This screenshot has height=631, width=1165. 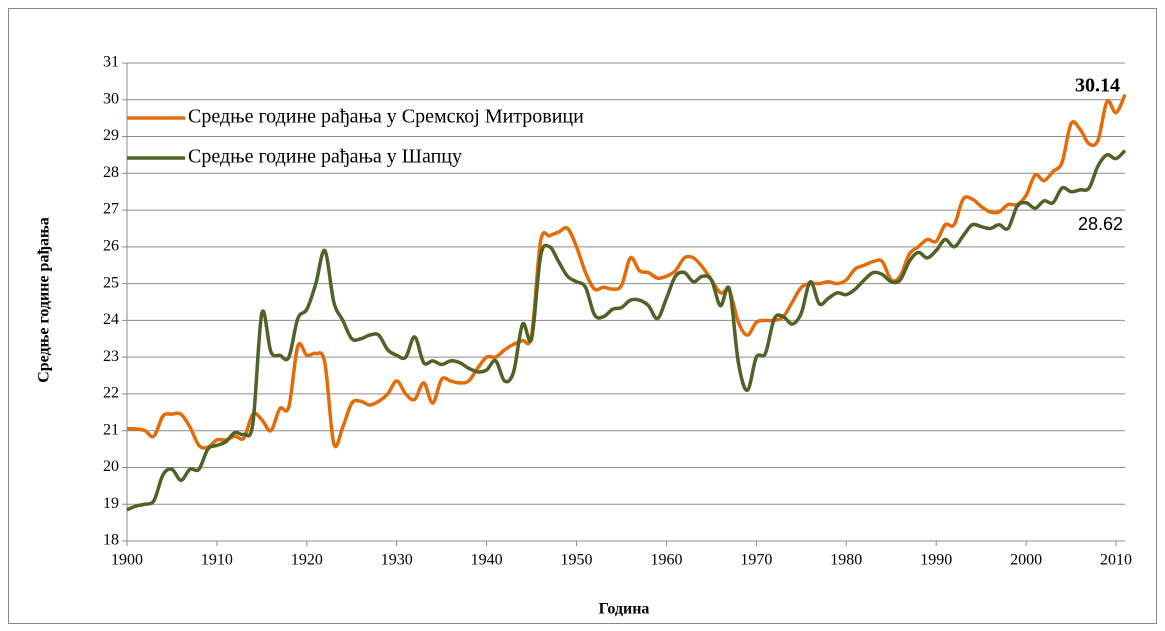 I want to click on x-tick-label: 1980, so click(x=846, y=560).